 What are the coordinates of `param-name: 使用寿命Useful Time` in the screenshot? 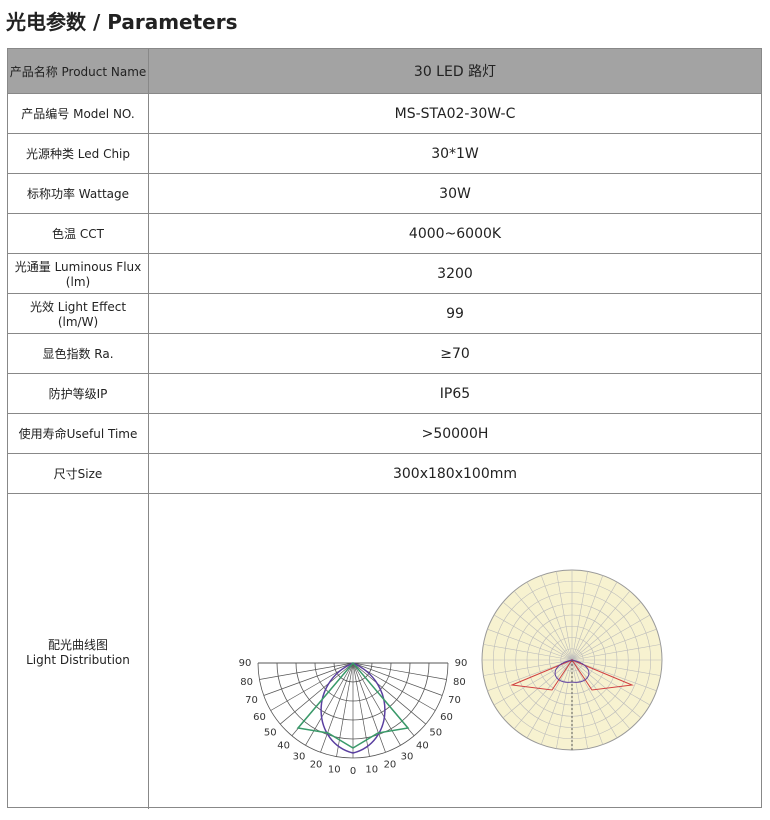 It's located at (78, 433).